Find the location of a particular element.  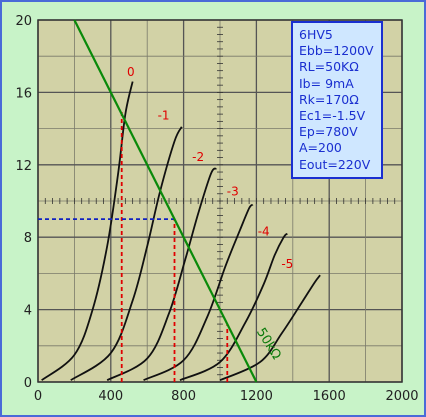

plate-curve--4 is located at coordinates (233, 307).